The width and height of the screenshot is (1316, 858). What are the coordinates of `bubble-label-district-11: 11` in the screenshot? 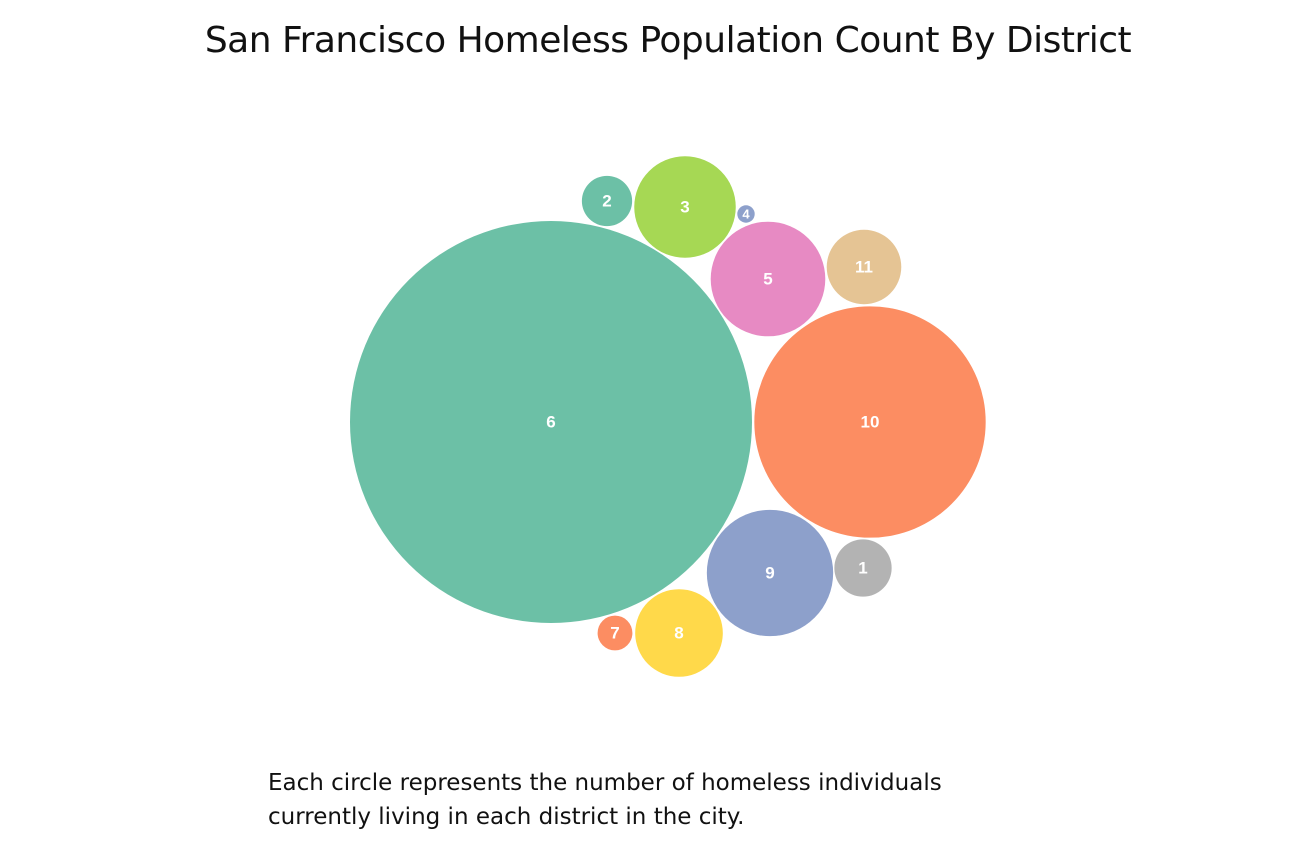 It's located at (864, 267).